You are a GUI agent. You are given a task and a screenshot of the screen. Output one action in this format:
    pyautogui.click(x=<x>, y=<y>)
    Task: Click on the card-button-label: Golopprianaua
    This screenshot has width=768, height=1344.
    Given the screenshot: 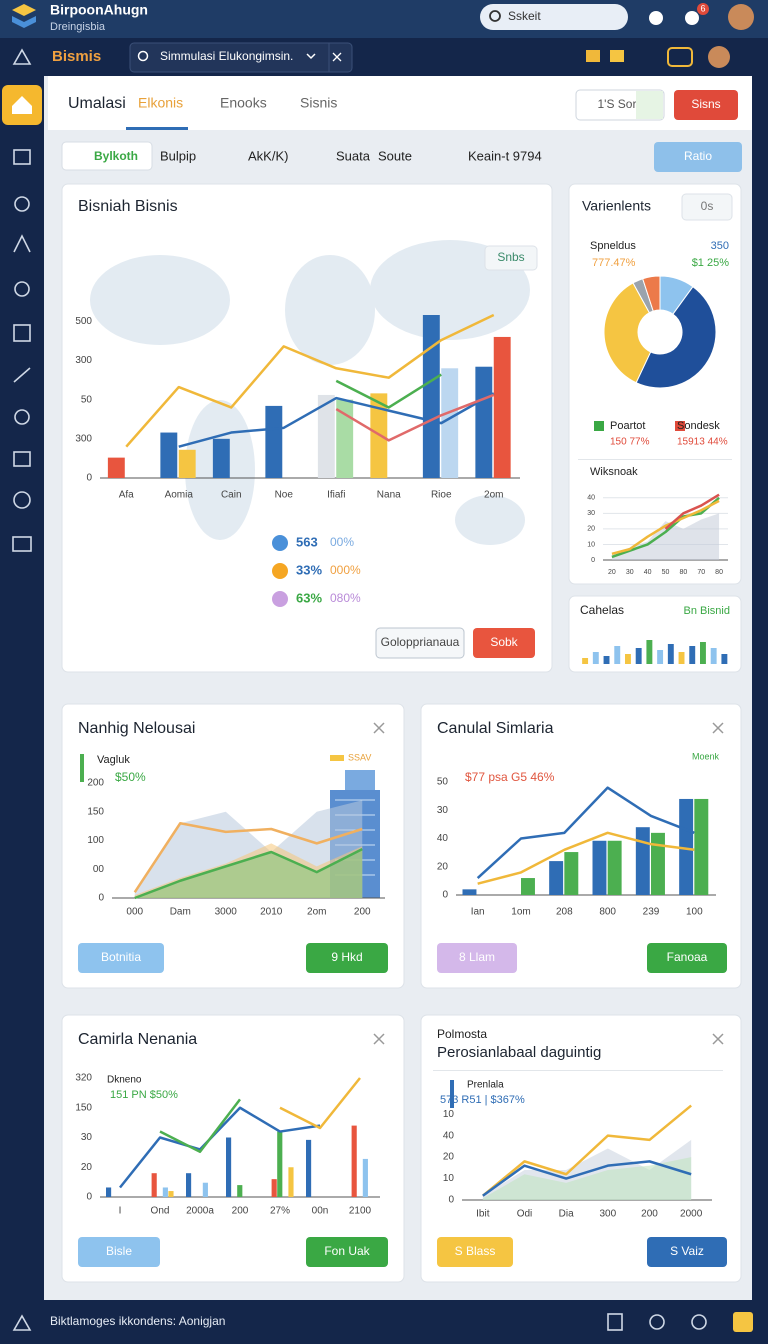 What is the action you would take?
    pyautogui.click(x=420, y=642)
    